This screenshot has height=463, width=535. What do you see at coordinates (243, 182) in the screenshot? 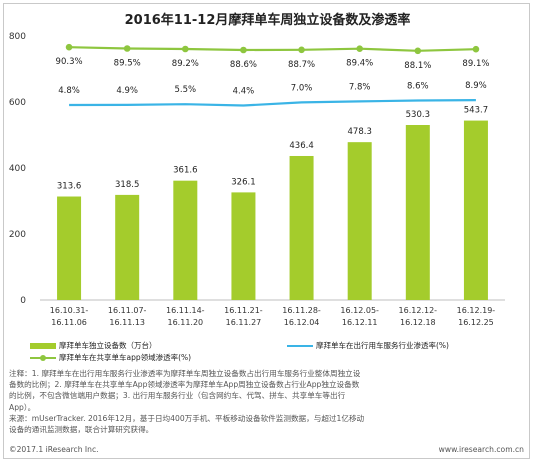
I see `bar-value-label: 326.1` at bounding box center [243, 182].